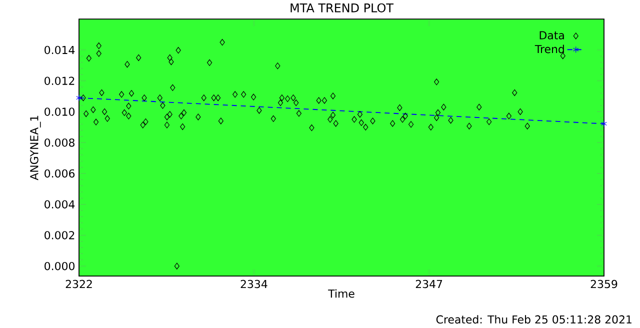  What do you see at coordinates (342, 7) in the screenshot?
I see `chart-title: MTA TREND PLOT` at bounding box center [342, 7].